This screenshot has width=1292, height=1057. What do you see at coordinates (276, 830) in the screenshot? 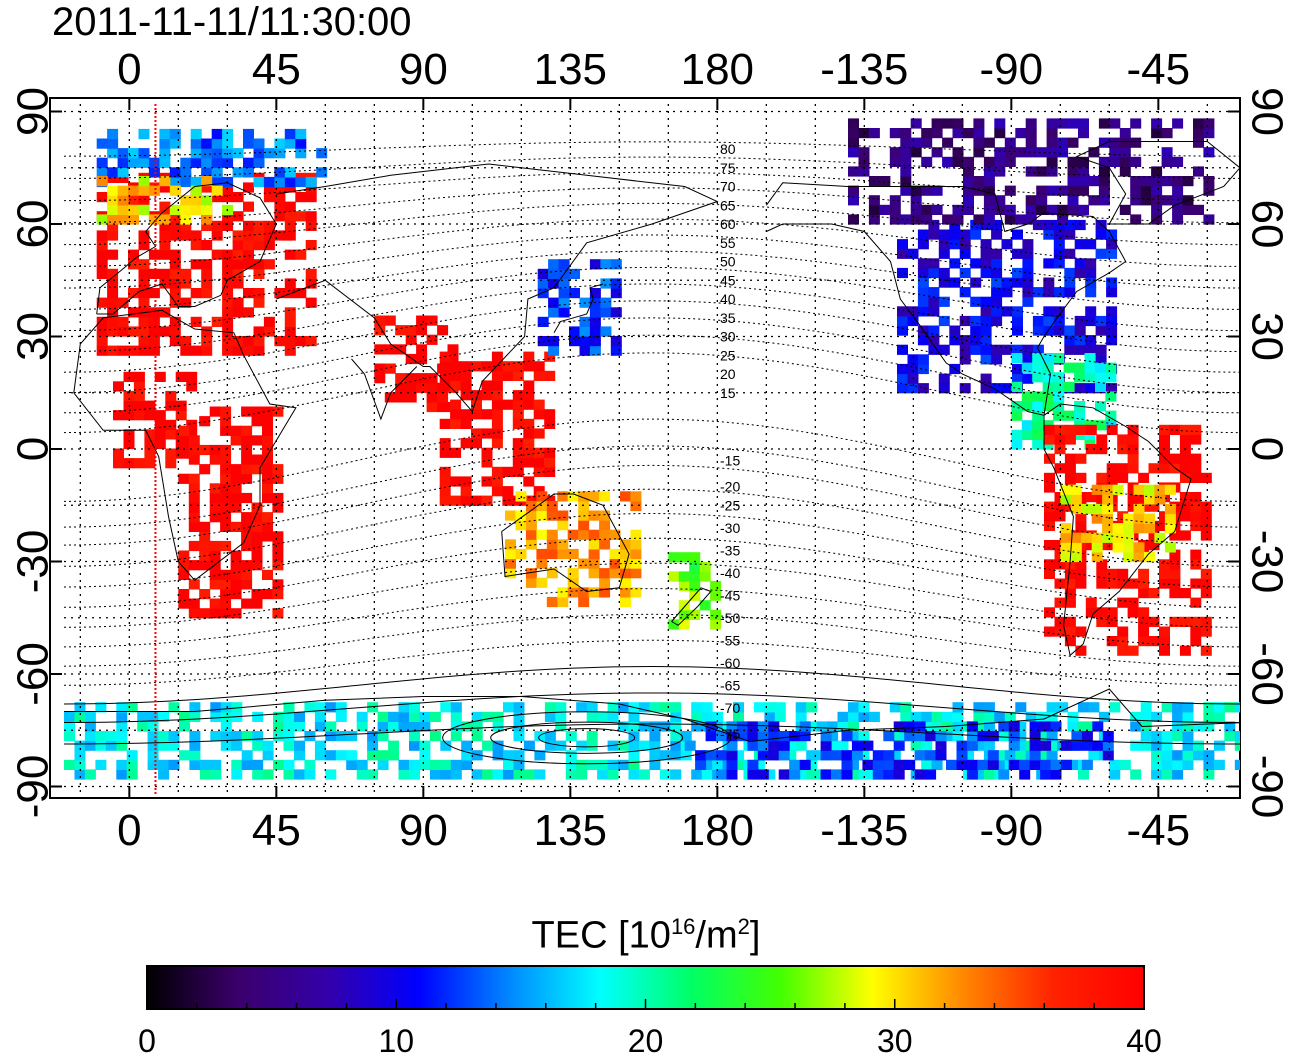
I see `lon-label-bottom: 45` at bounding box center [276, 830].